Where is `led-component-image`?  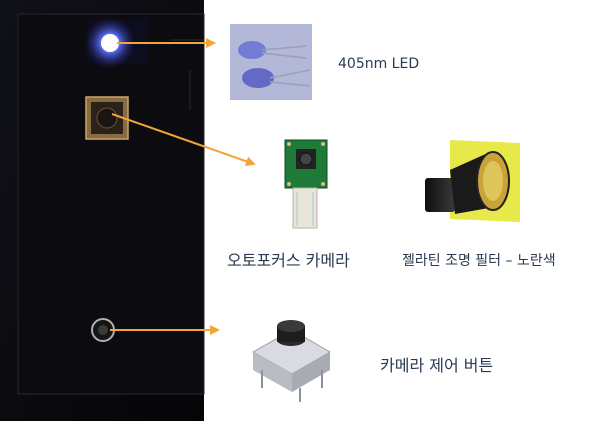
led-component-image is located at coordinates (271, 62).